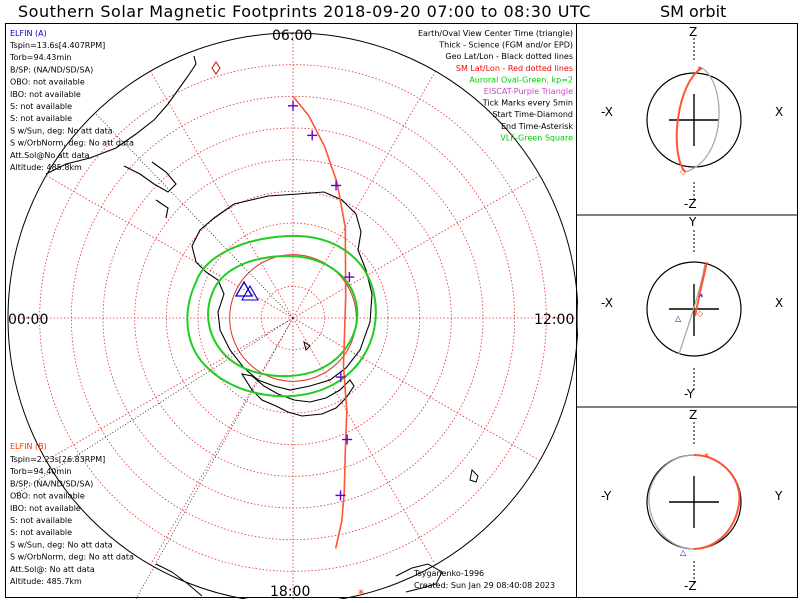 Image resolution: width=800 pixels, height=603 pixels. I want to click on orbit-diamond-marker: ◇, so click(700, 313).